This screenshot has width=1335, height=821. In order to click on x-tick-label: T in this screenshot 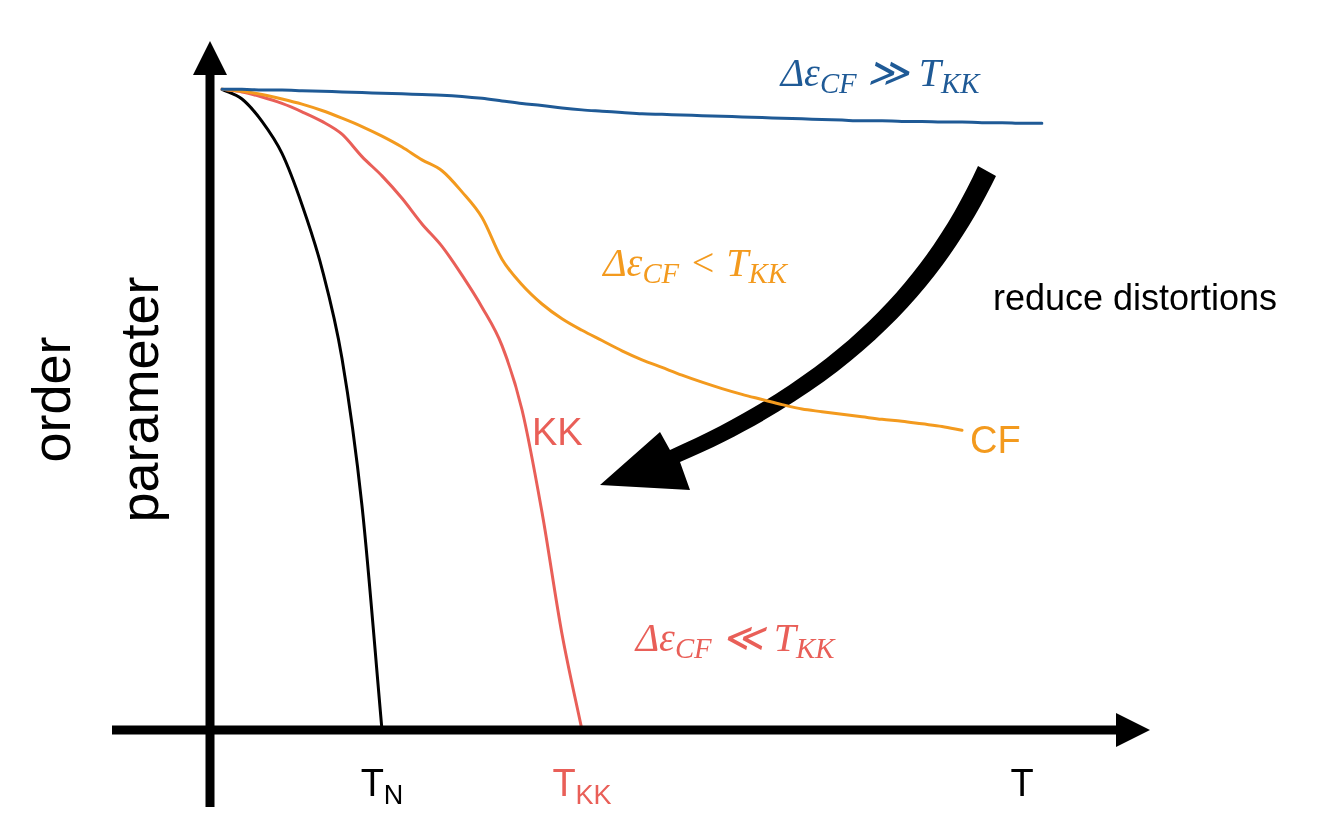, I will do `click(1022, 782)`.